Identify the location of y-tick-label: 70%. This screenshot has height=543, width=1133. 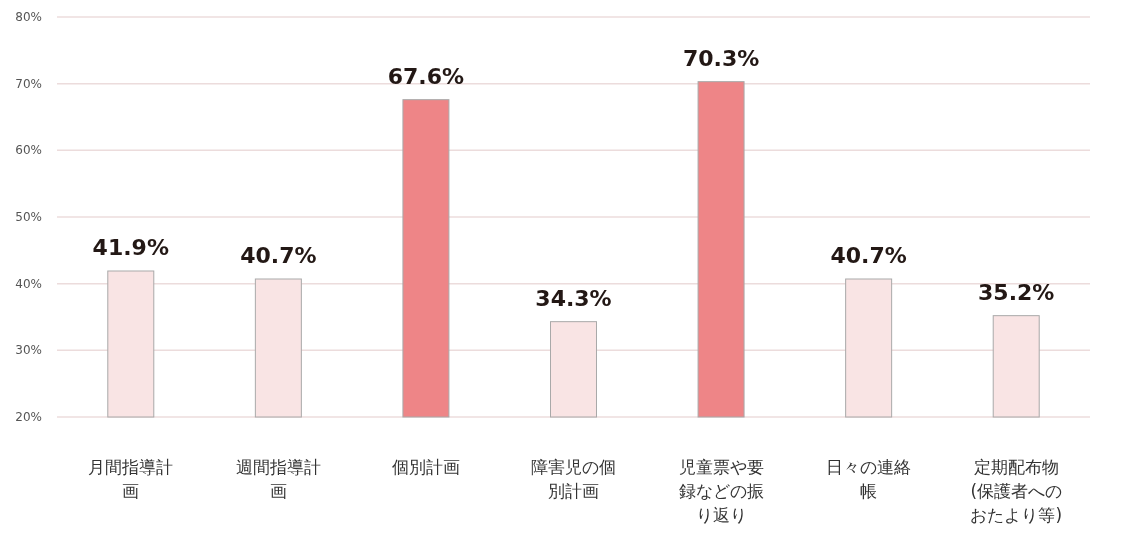
(28, 83).